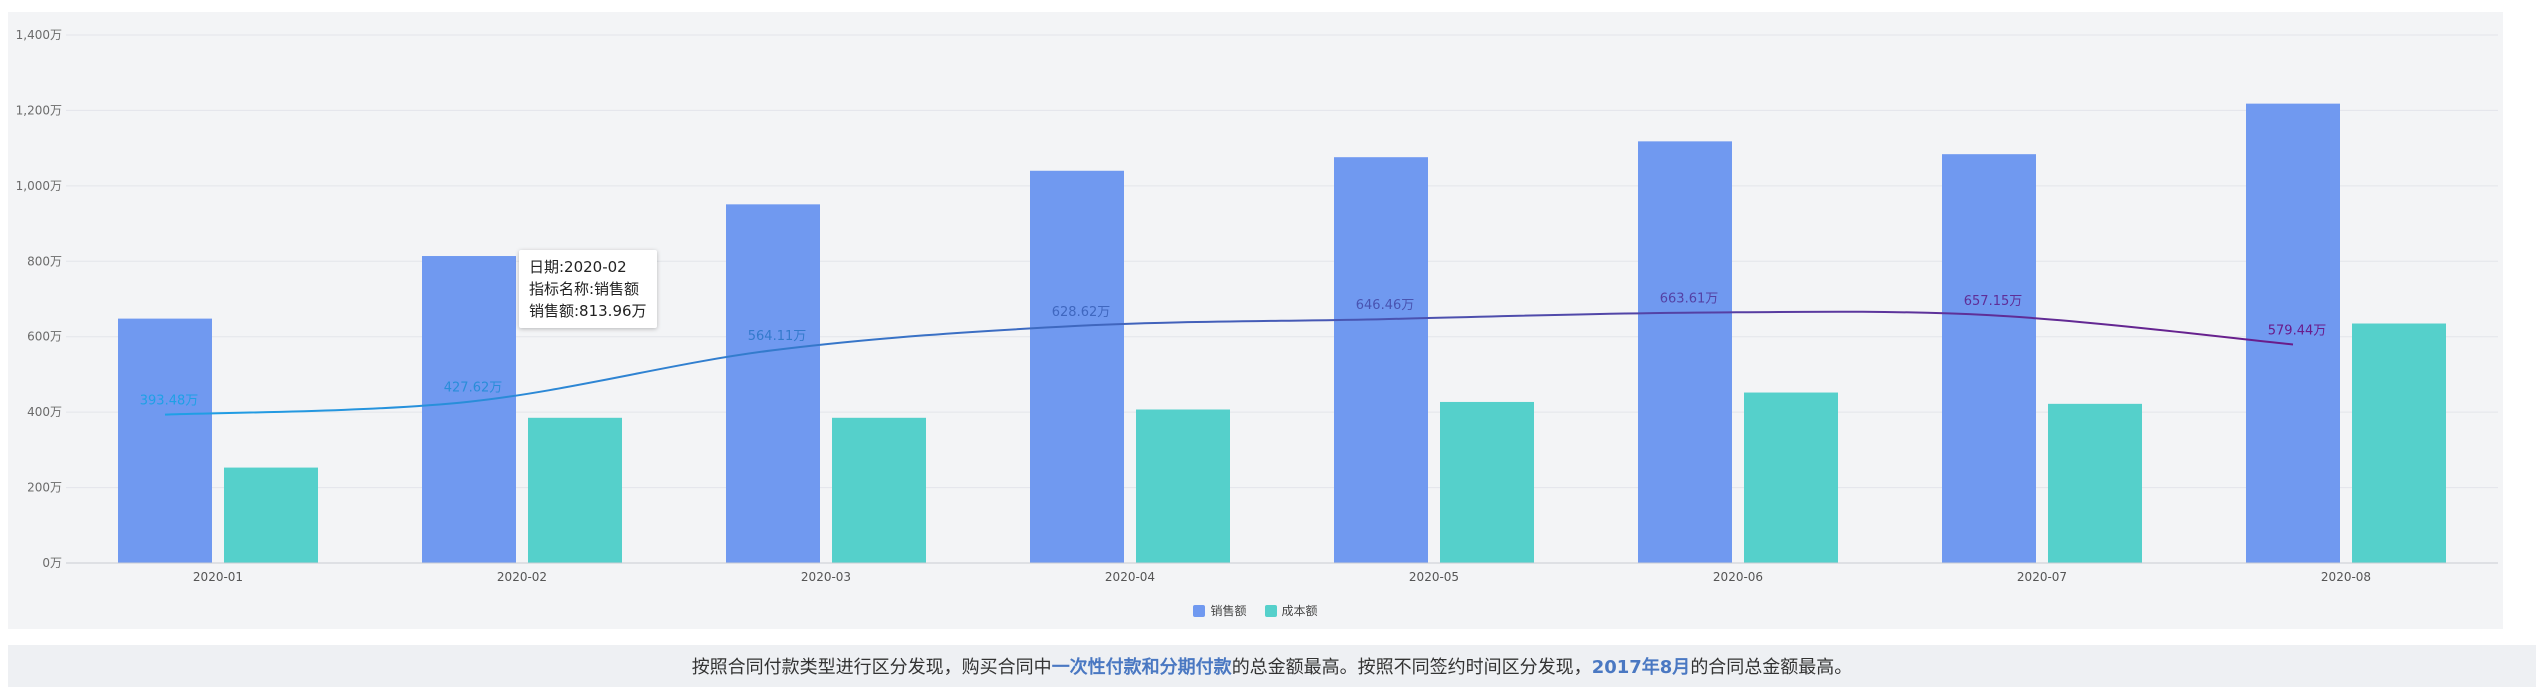  Describe the element at coordinates (44, 488) in the screenshot. I see `y-tick-label: 200万` at that location.